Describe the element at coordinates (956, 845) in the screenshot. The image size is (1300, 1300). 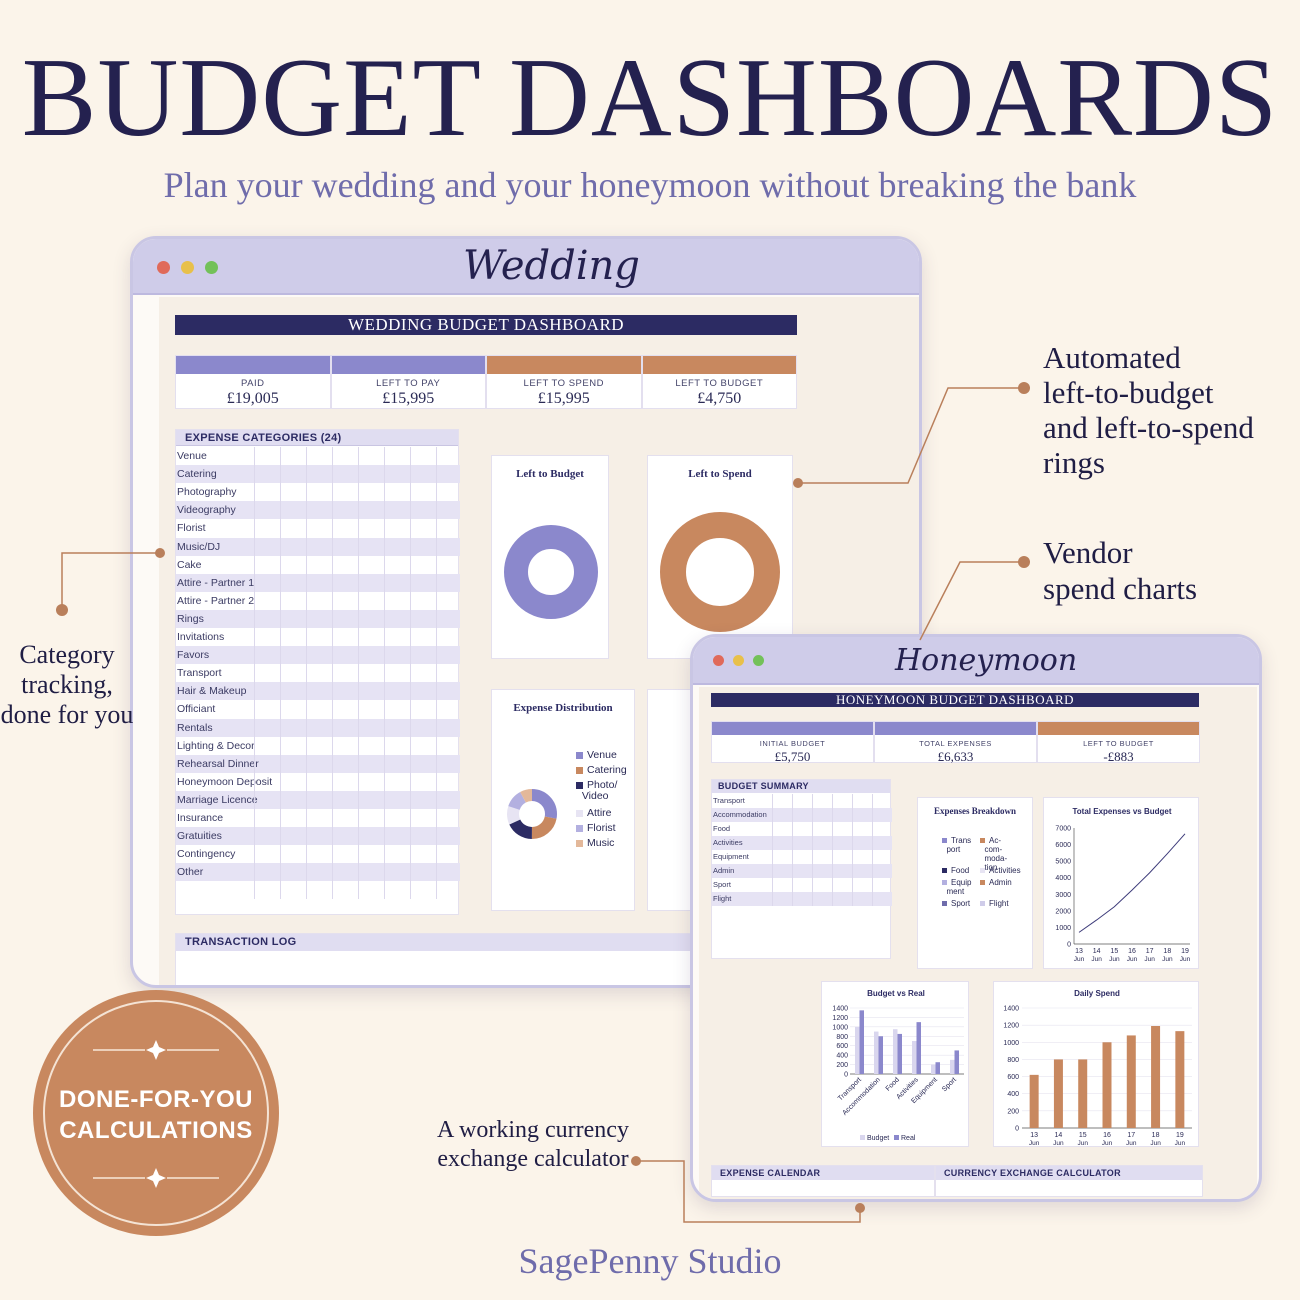
I see `legend-item: Trans port` at that location.